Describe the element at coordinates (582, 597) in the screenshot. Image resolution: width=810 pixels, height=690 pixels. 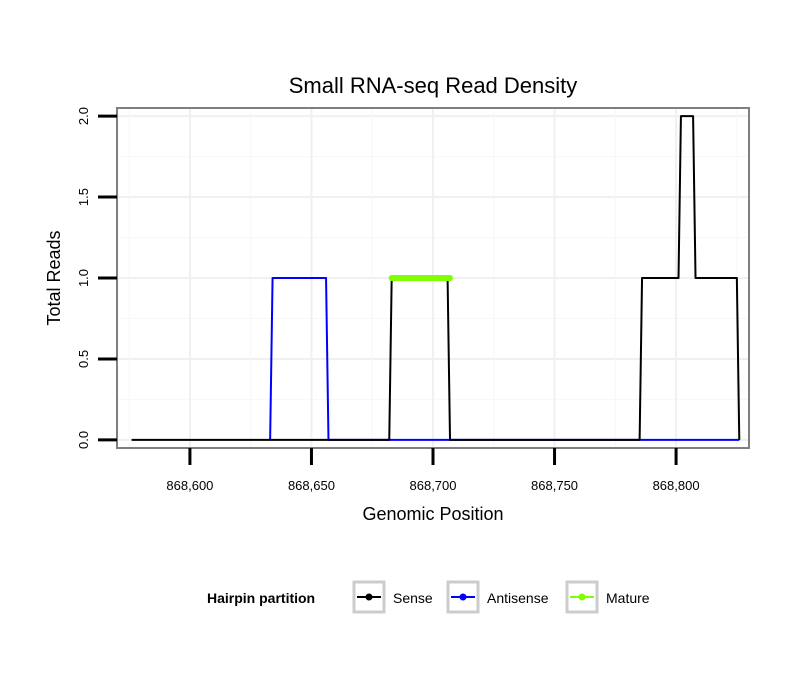
I see `legend-point-mature` at that location.